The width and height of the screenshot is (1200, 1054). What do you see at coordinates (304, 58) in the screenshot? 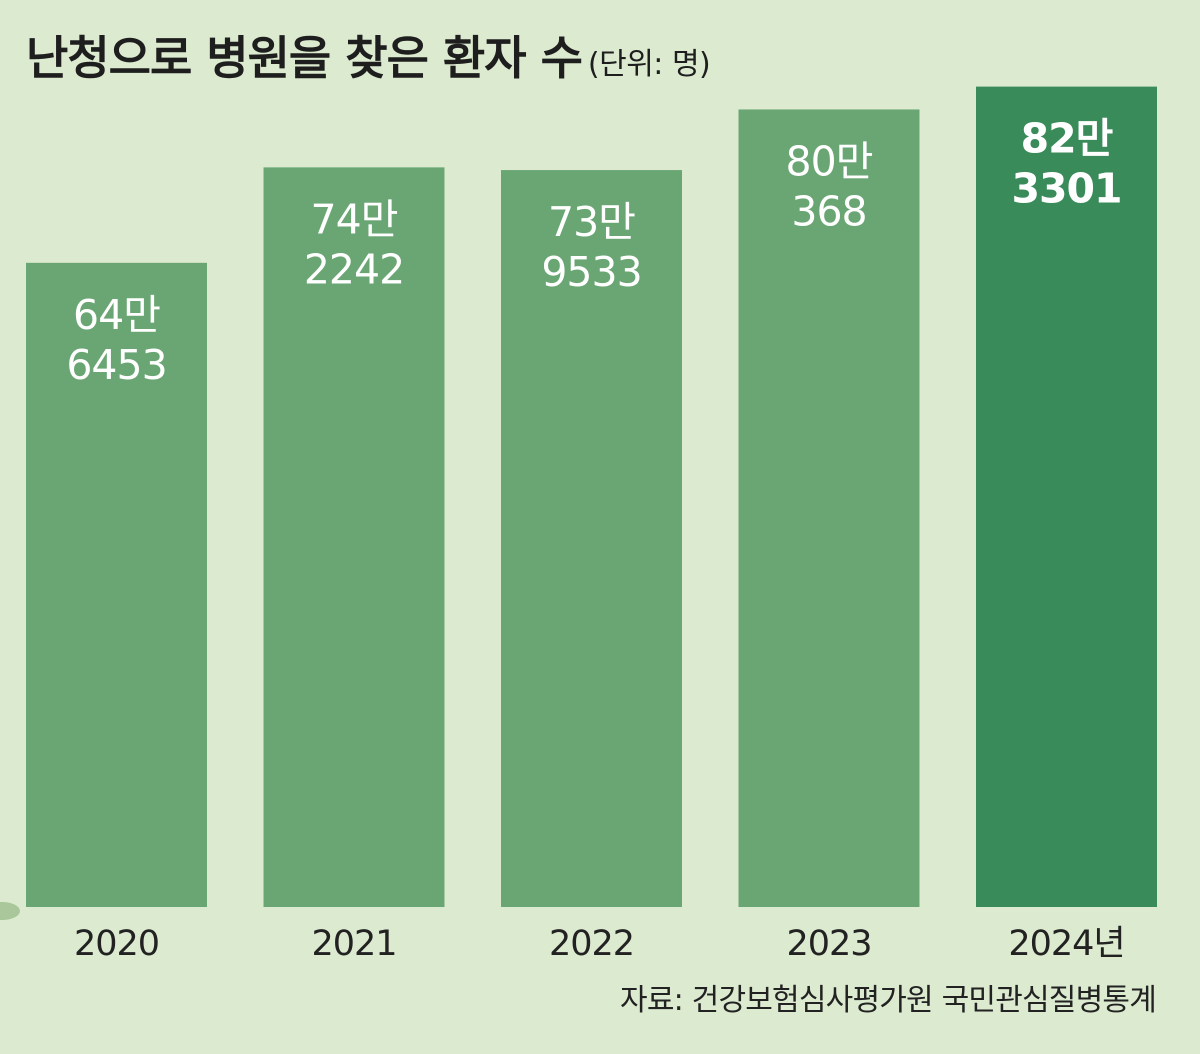
I see `chart-title: 난청으로 병원을 찾은 환자 수` at bounding box center [304, 58].